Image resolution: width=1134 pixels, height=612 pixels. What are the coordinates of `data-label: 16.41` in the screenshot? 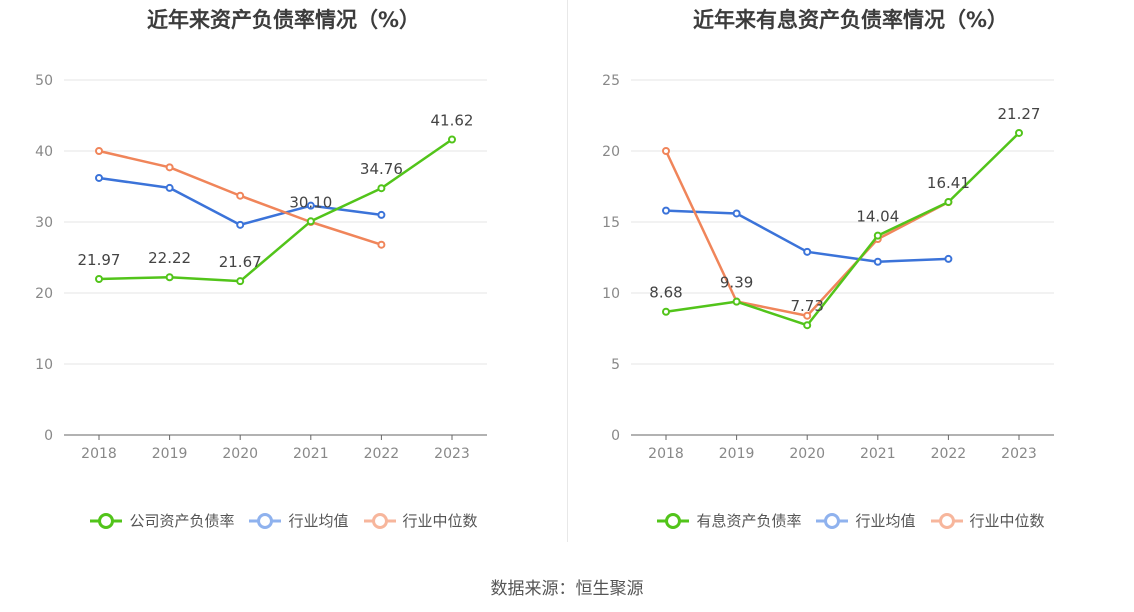 It's located at (948, 183).